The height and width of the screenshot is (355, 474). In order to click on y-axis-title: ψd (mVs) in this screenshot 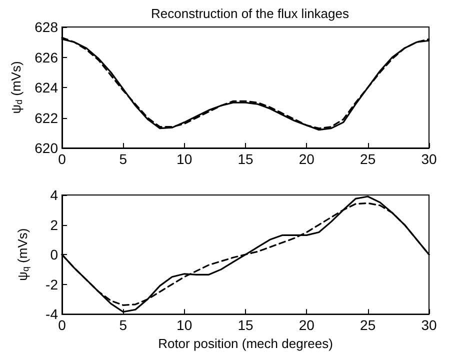, I will do `click(16, 87)`.